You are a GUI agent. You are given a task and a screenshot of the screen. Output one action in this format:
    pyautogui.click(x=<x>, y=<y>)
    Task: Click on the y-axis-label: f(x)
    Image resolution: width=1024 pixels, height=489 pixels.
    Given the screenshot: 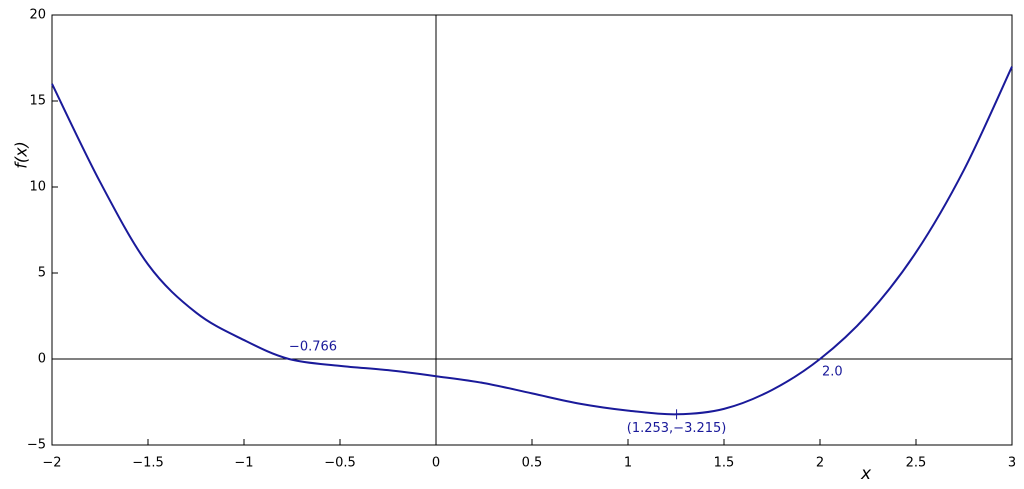 What is the action you would take?
    pyautogui.click(x=21, y=155)
    